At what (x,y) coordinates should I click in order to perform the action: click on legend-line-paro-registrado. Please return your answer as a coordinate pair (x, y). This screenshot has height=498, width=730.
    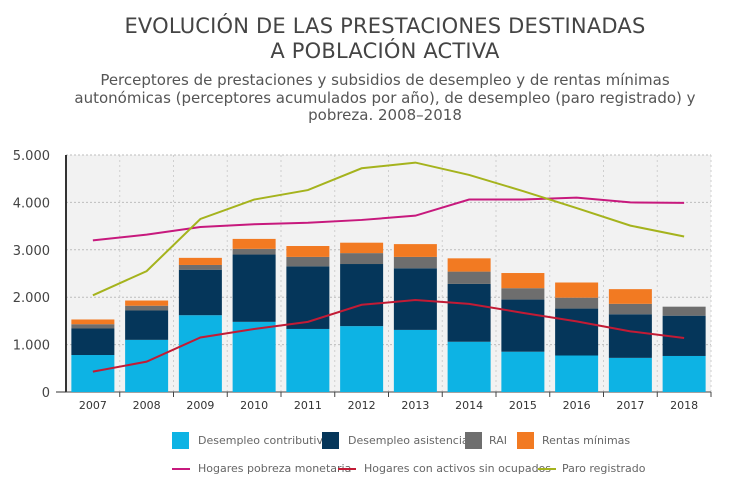
    Looking at the image, I should click on (547, 469).